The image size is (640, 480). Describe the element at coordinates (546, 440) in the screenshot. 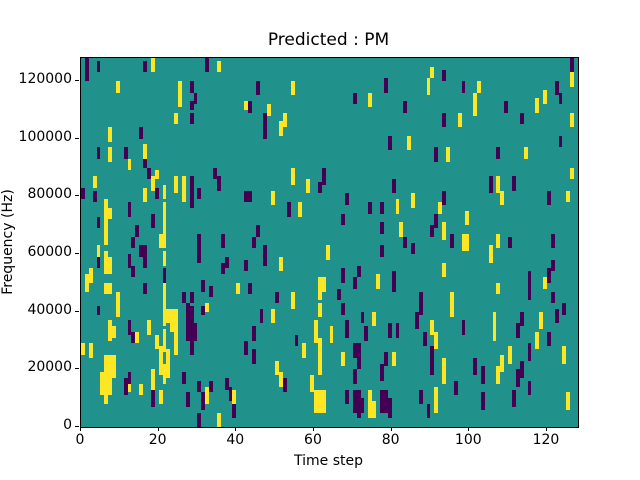

I see `x-tick-label: 120` at that location.